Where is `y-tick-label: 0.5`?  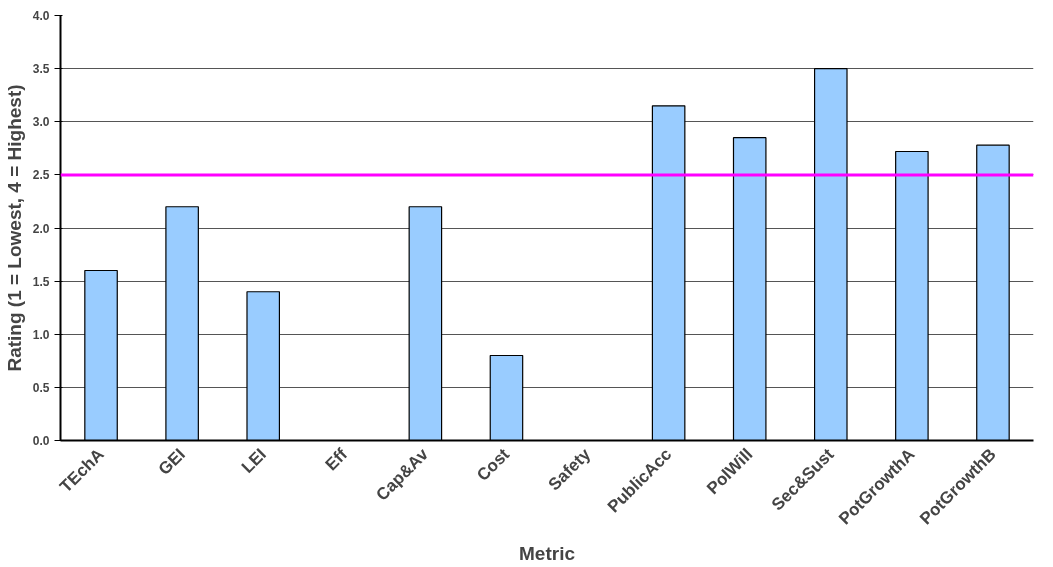 y-tick-label: 0.5 is located at coordinates (41, 387).